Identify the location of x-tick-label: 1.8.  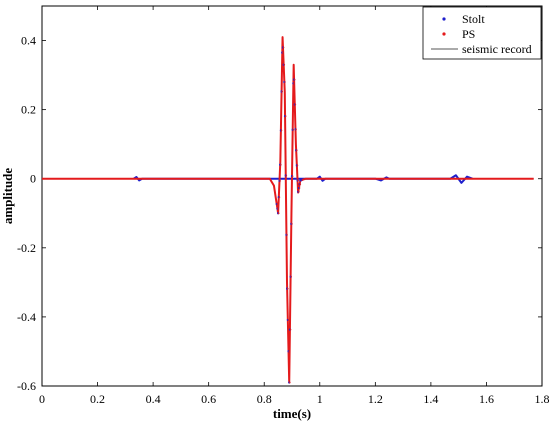
(542, 399).